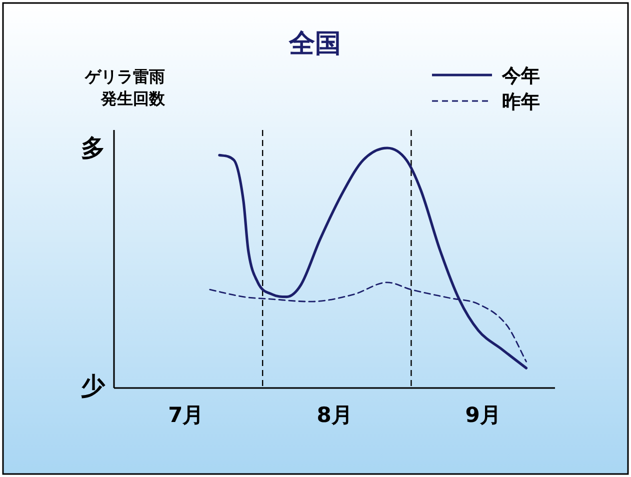 This screenshot has width=631, height=477. I want to click on text: 多, so click(93, 148).